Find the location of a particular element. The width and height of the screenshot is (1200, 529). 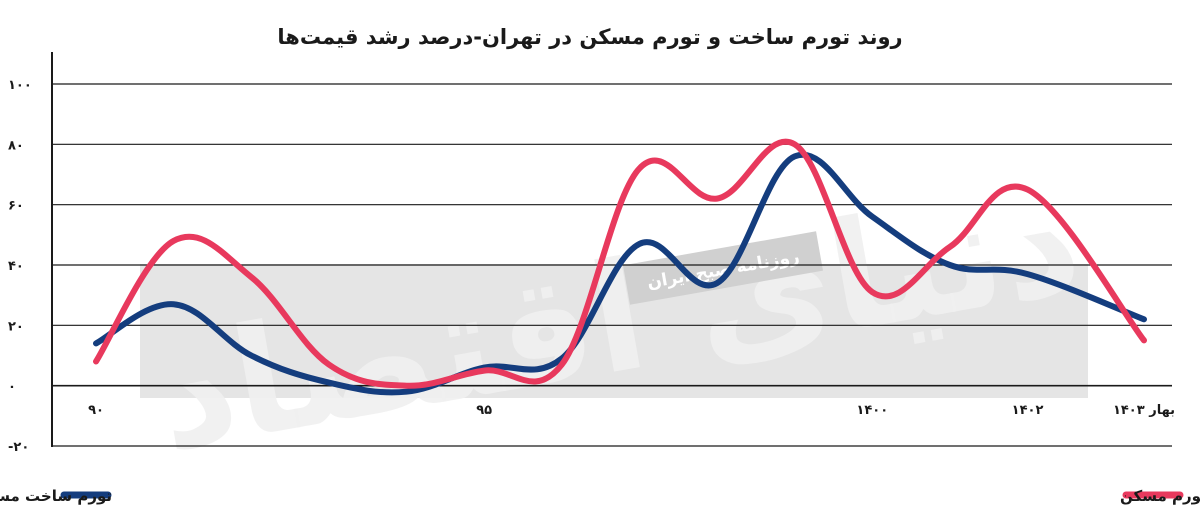

x-tick-label: ۱۴۰۰ is located at coordinates (872, 410).